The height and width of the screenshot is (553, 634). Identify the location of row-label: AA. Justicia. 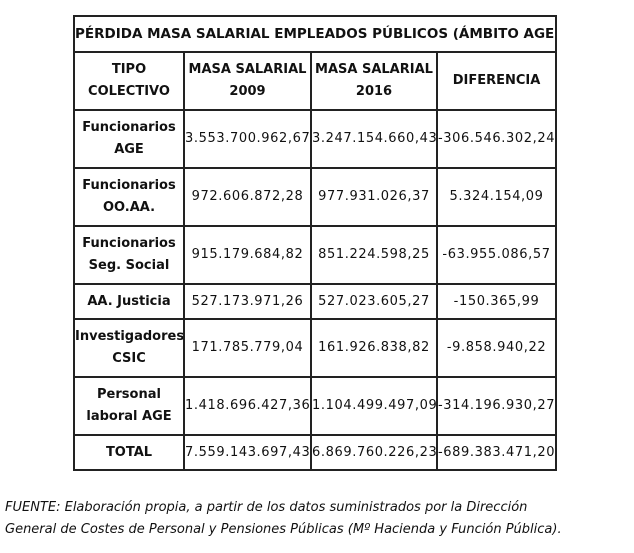
(129, 301).